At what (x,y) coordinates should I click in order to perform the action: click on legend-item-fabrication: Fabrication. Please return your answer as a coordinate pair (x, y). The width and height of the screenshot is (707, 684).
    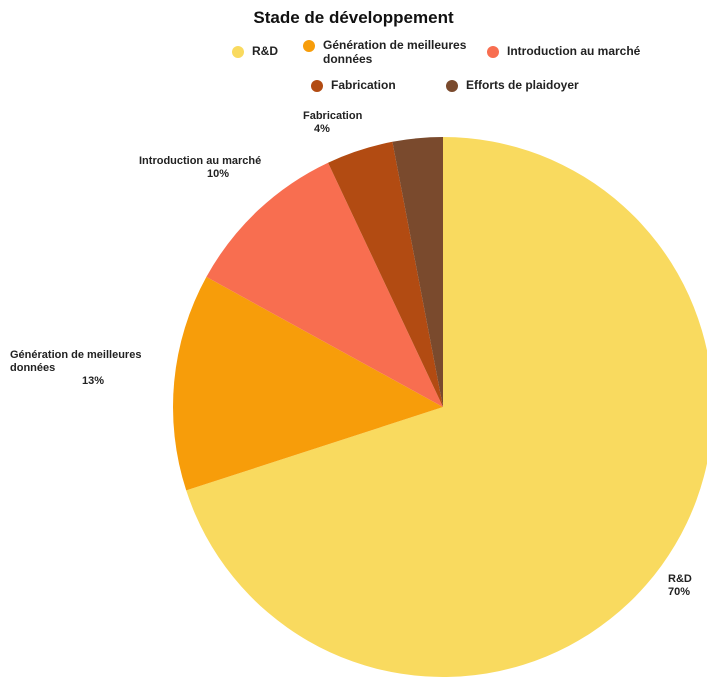
    Looking at the image, I should click on (353, 85).